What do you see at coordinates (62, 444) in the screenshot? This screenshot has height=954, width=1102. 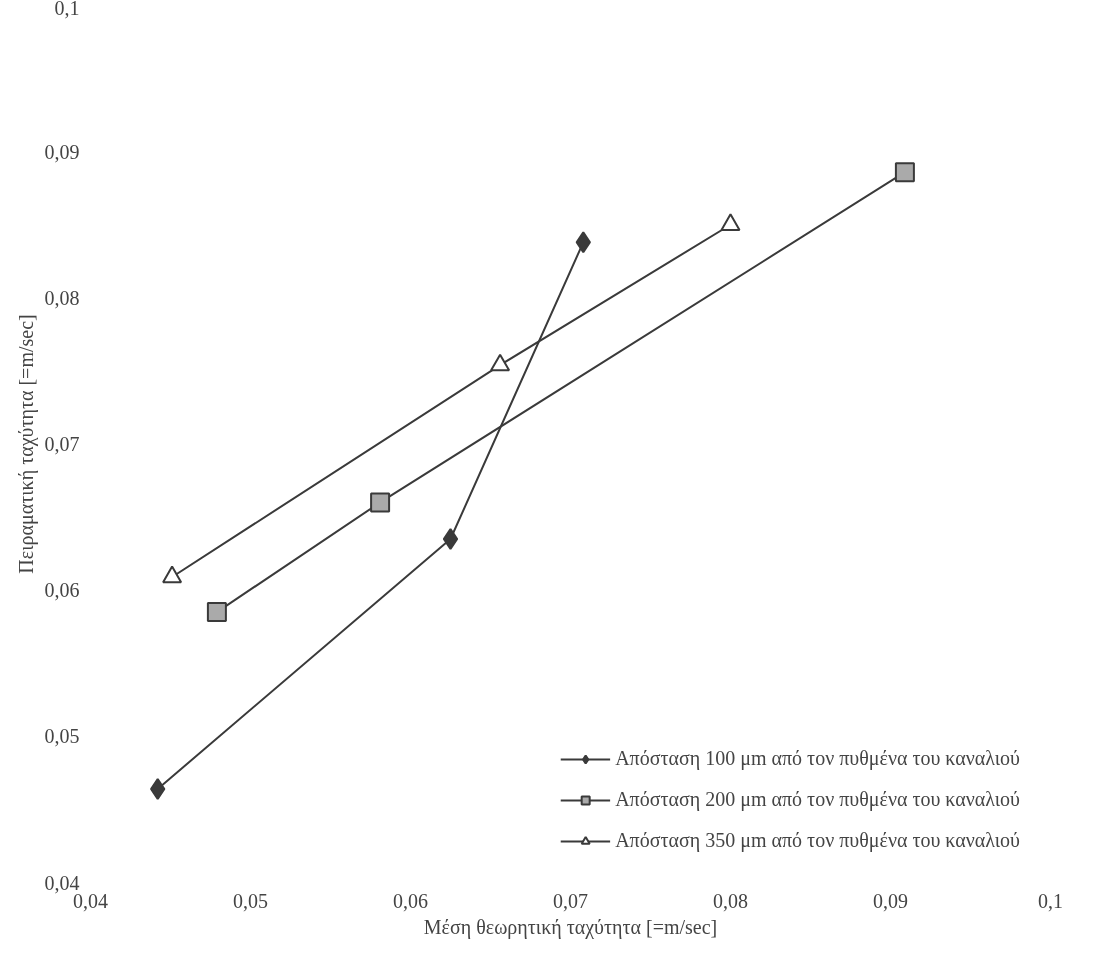 I see `y-tick-label: 0,07` at bounding box center [62, 444].